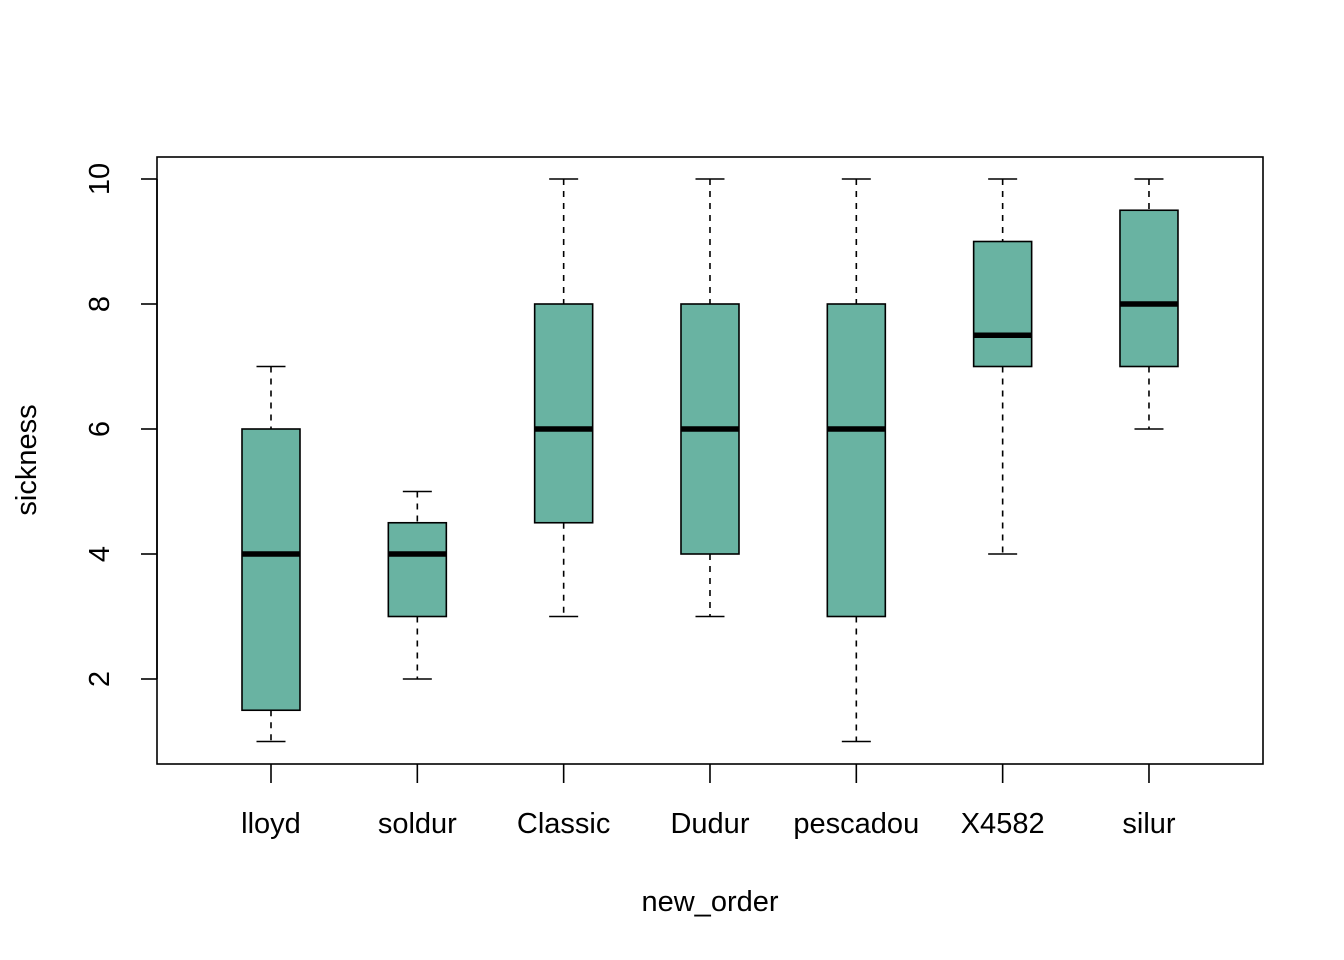 Image resolution: width=1344 pixels, height=960 pixels. Describe the element at coordinates (856, 824) in the screenshot. I see `x-tick-label: pescadou` at that location.